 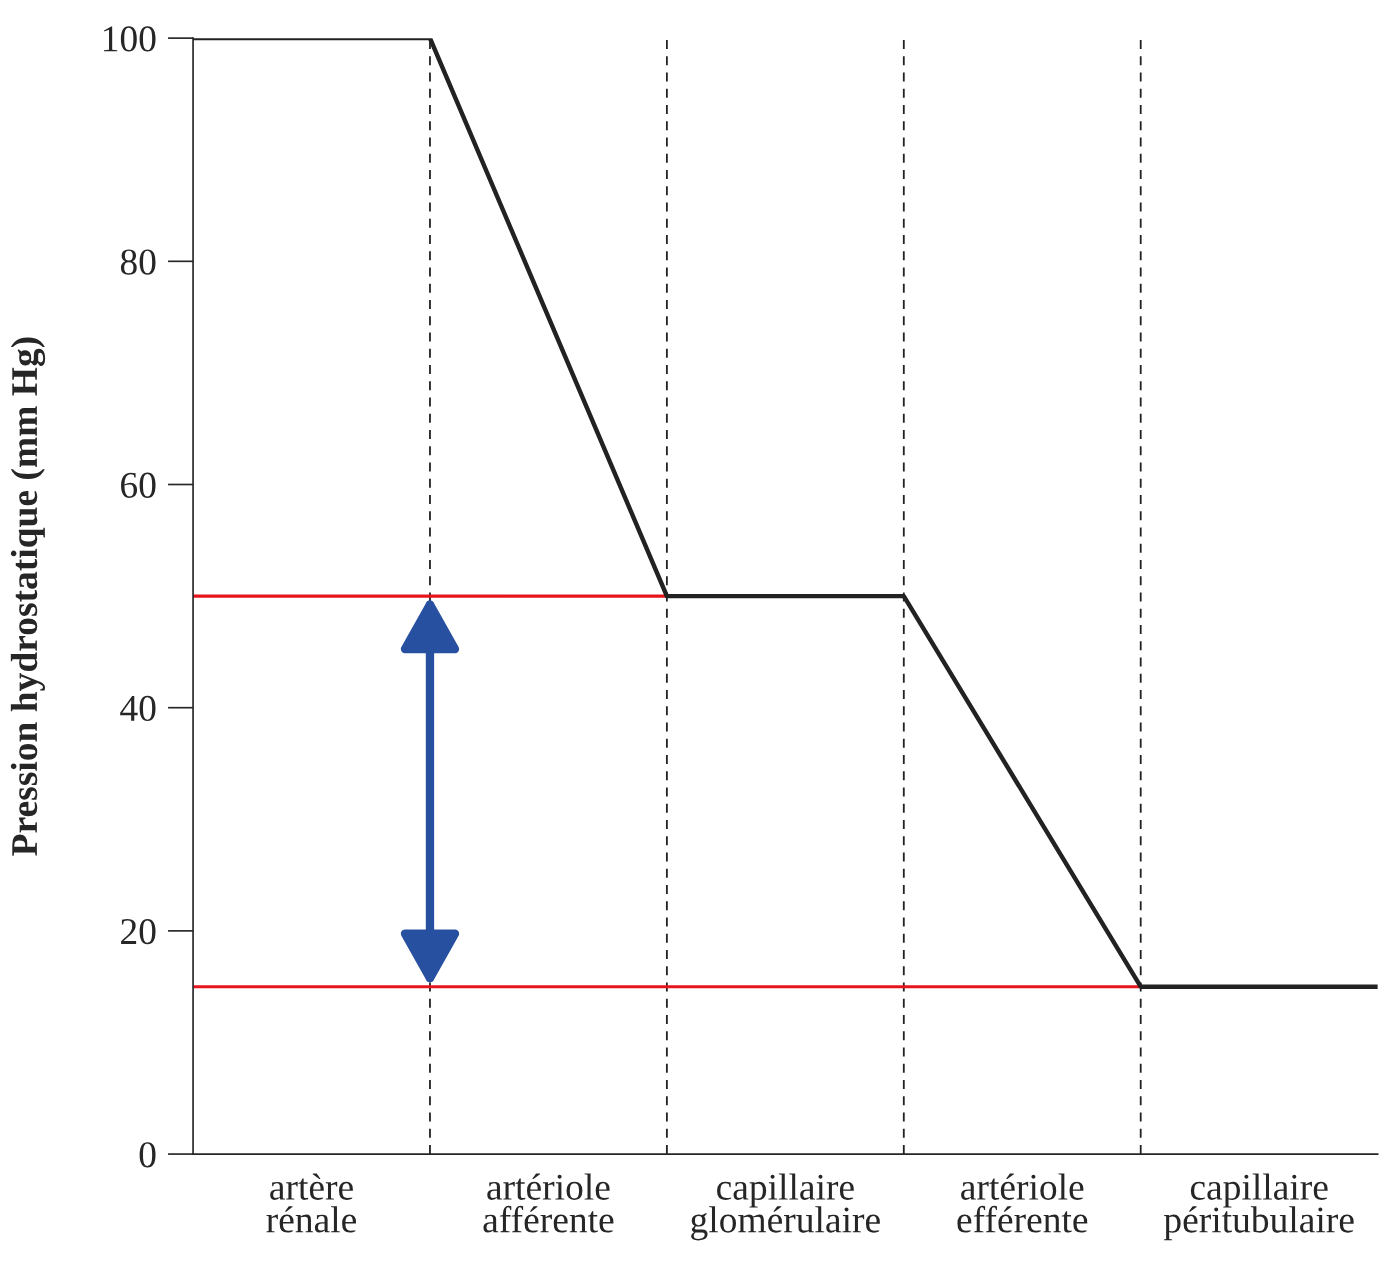 What do you see at coordinates (1022, 1203) in the screenshot?
I see `x-tick-label: artériole efférente` at bounding box center [1022, 1203].